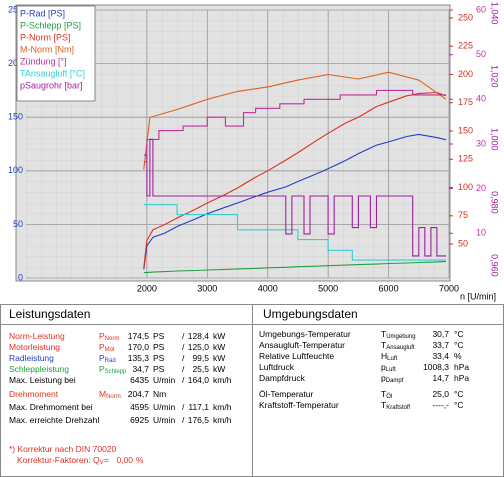 This screenshot has height=477, width=504. What do you see at coordinates (147, 288) in the screenshot?
I see `x-tick-label: 2000` at bounding box center [147, 288].